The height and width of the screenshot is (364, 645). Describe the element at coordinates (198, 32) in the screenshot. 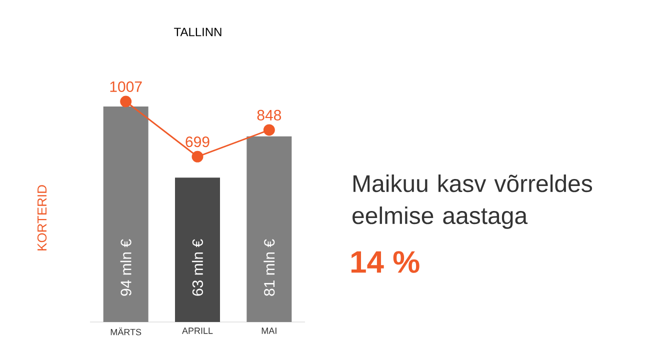

I see `chart-title: TALLINN` at that location.